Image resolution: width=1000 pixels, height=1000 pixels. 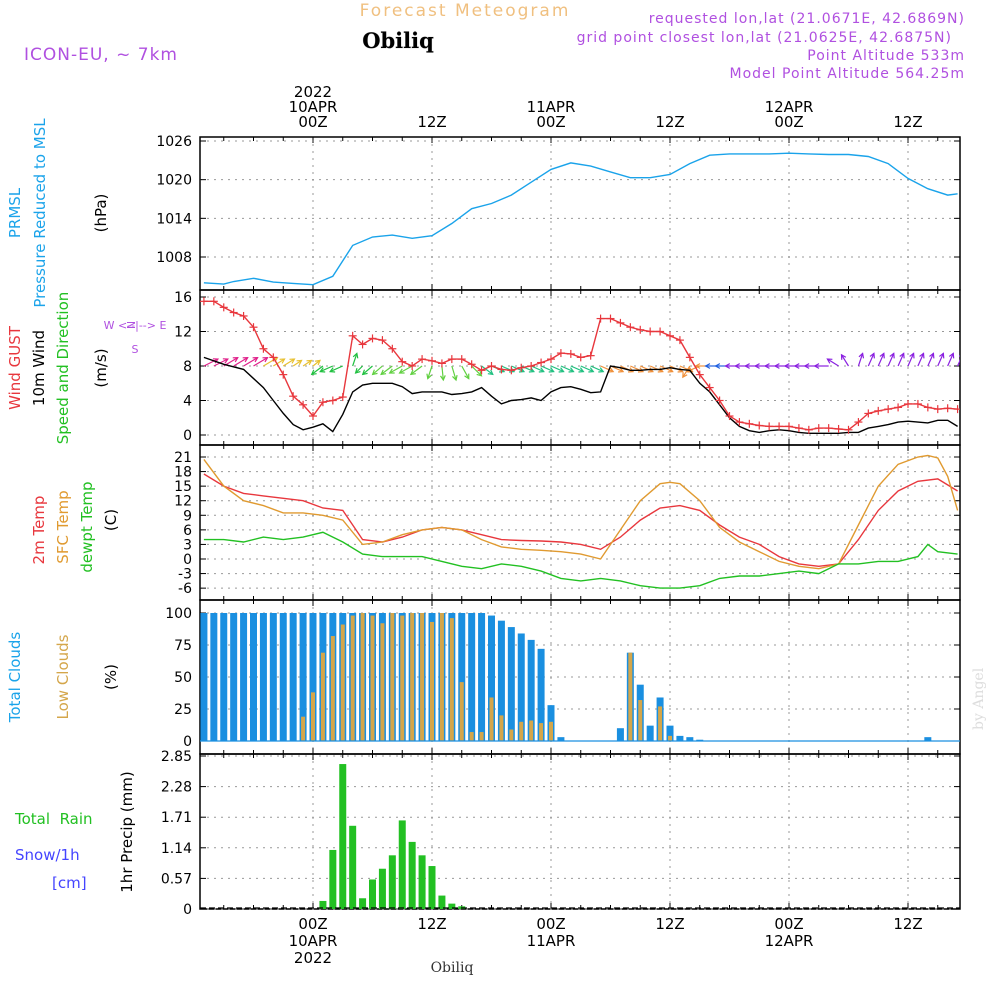 What do you see at coordinates (907, 924) in the screenshot?
I see `bottom-time-label: 12Z` at bounding box center [907, 924].